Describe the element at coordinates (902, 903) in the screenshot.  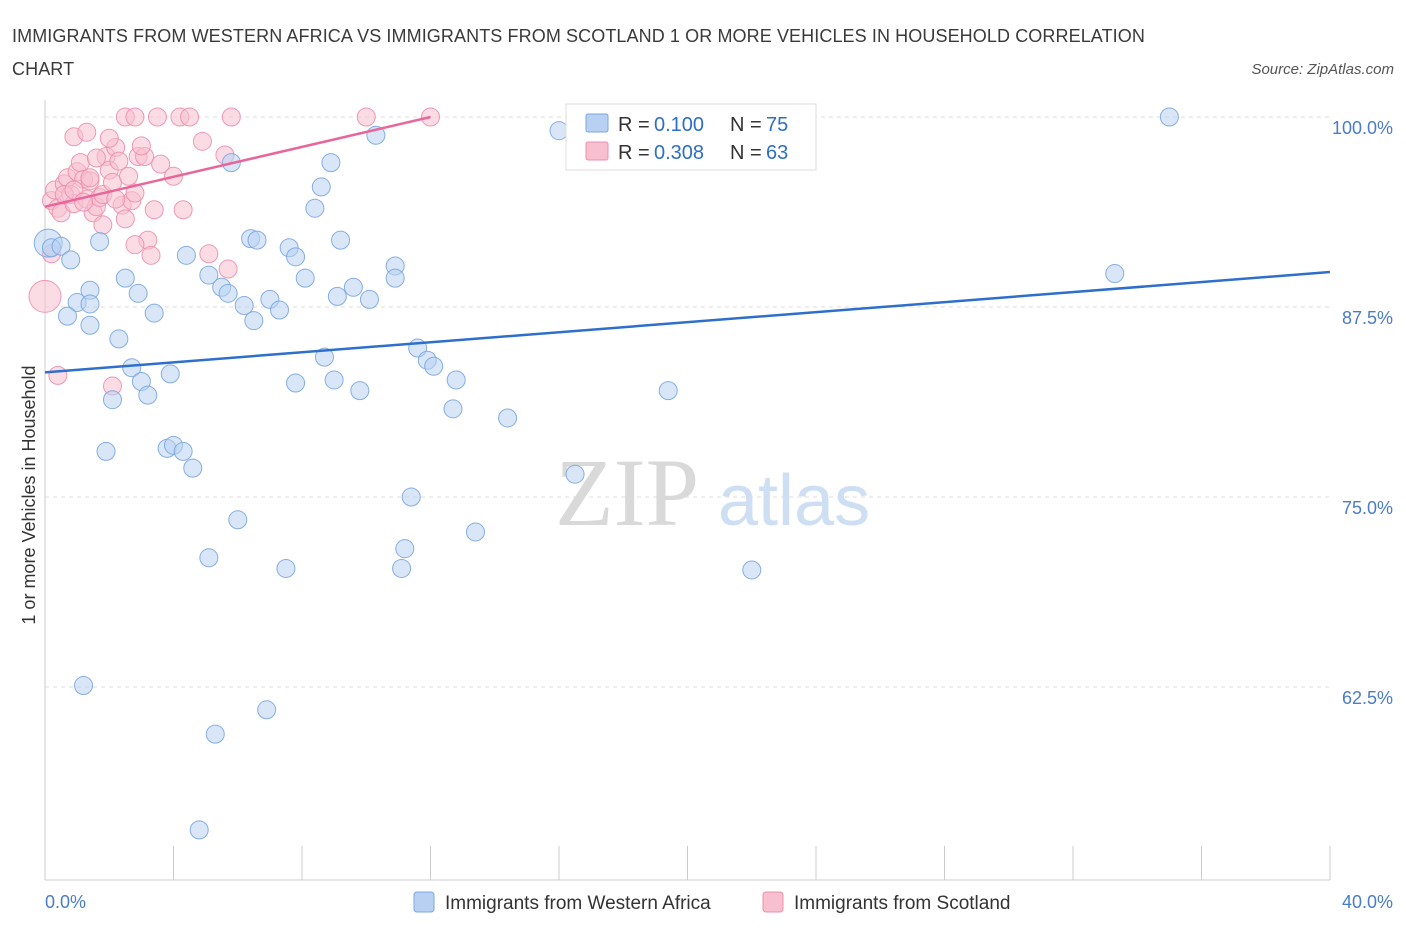
I see `legend-label-scotland: Immigrants from Scotland` at that location.